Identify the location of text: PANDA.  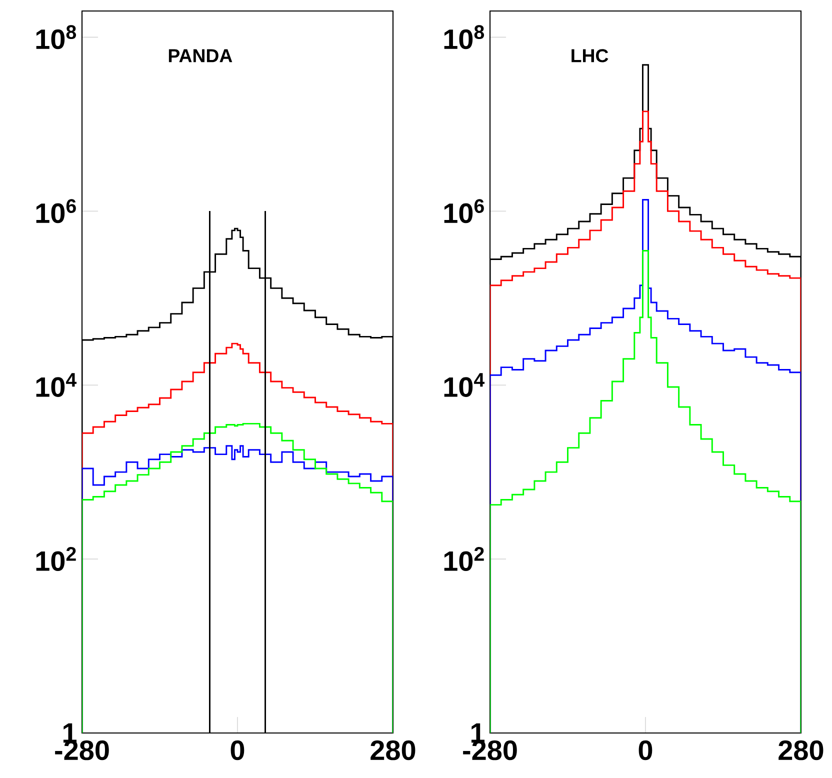
(200, 55).